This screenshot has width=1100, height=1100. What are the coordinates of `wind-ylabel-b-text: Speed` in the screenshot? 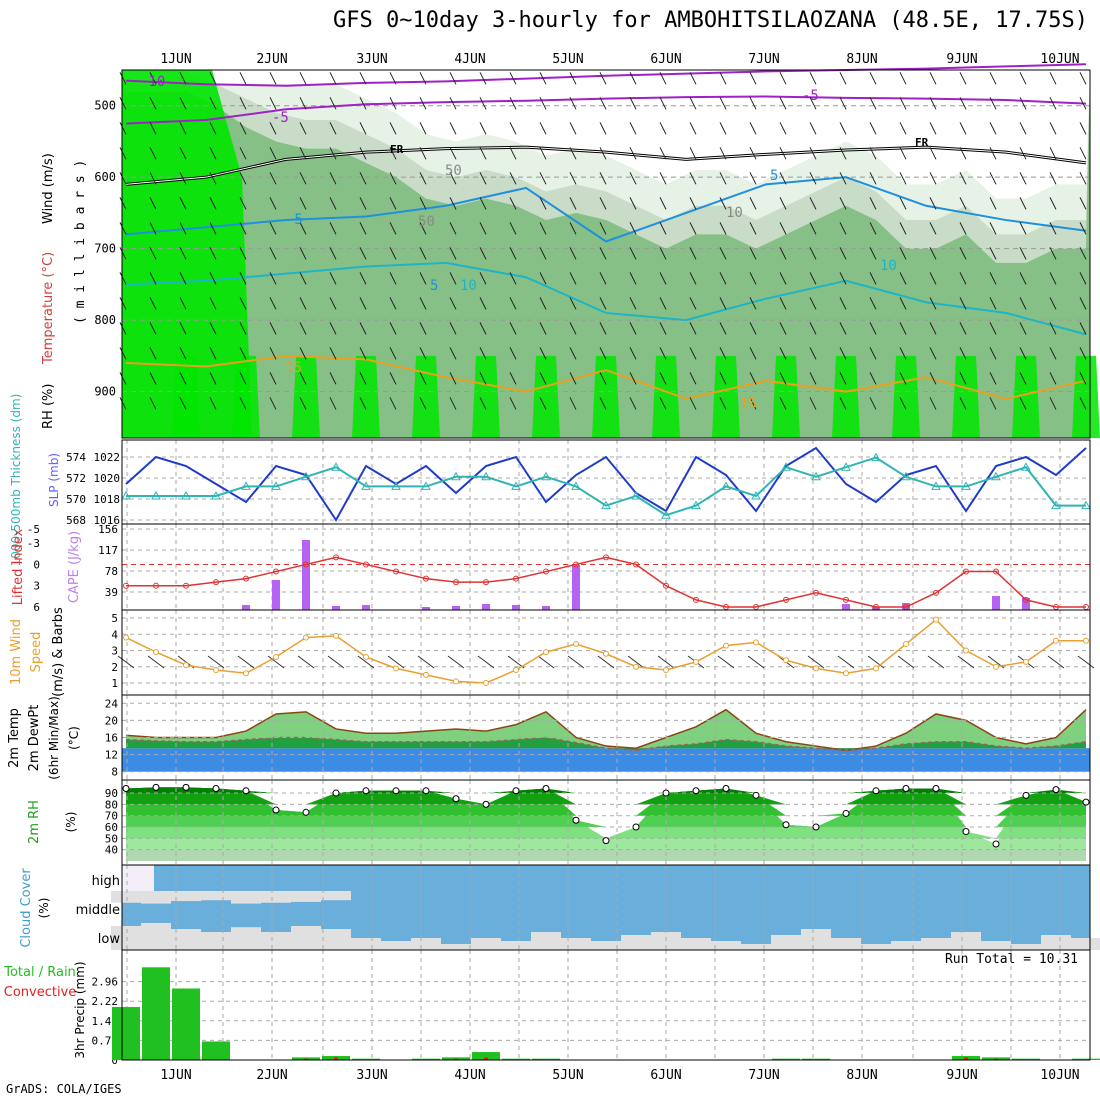 It's located at (36, 652).